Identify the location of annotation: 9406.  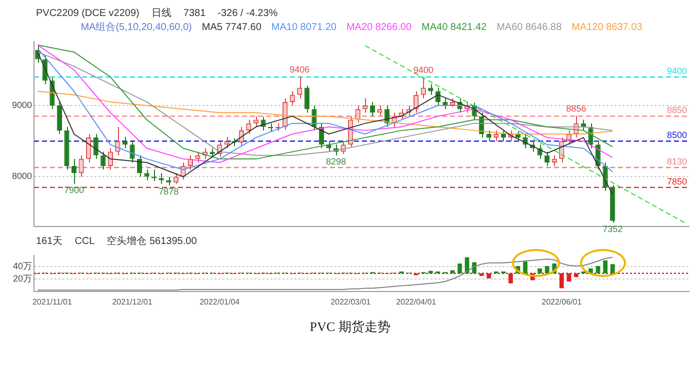
(300, 69).